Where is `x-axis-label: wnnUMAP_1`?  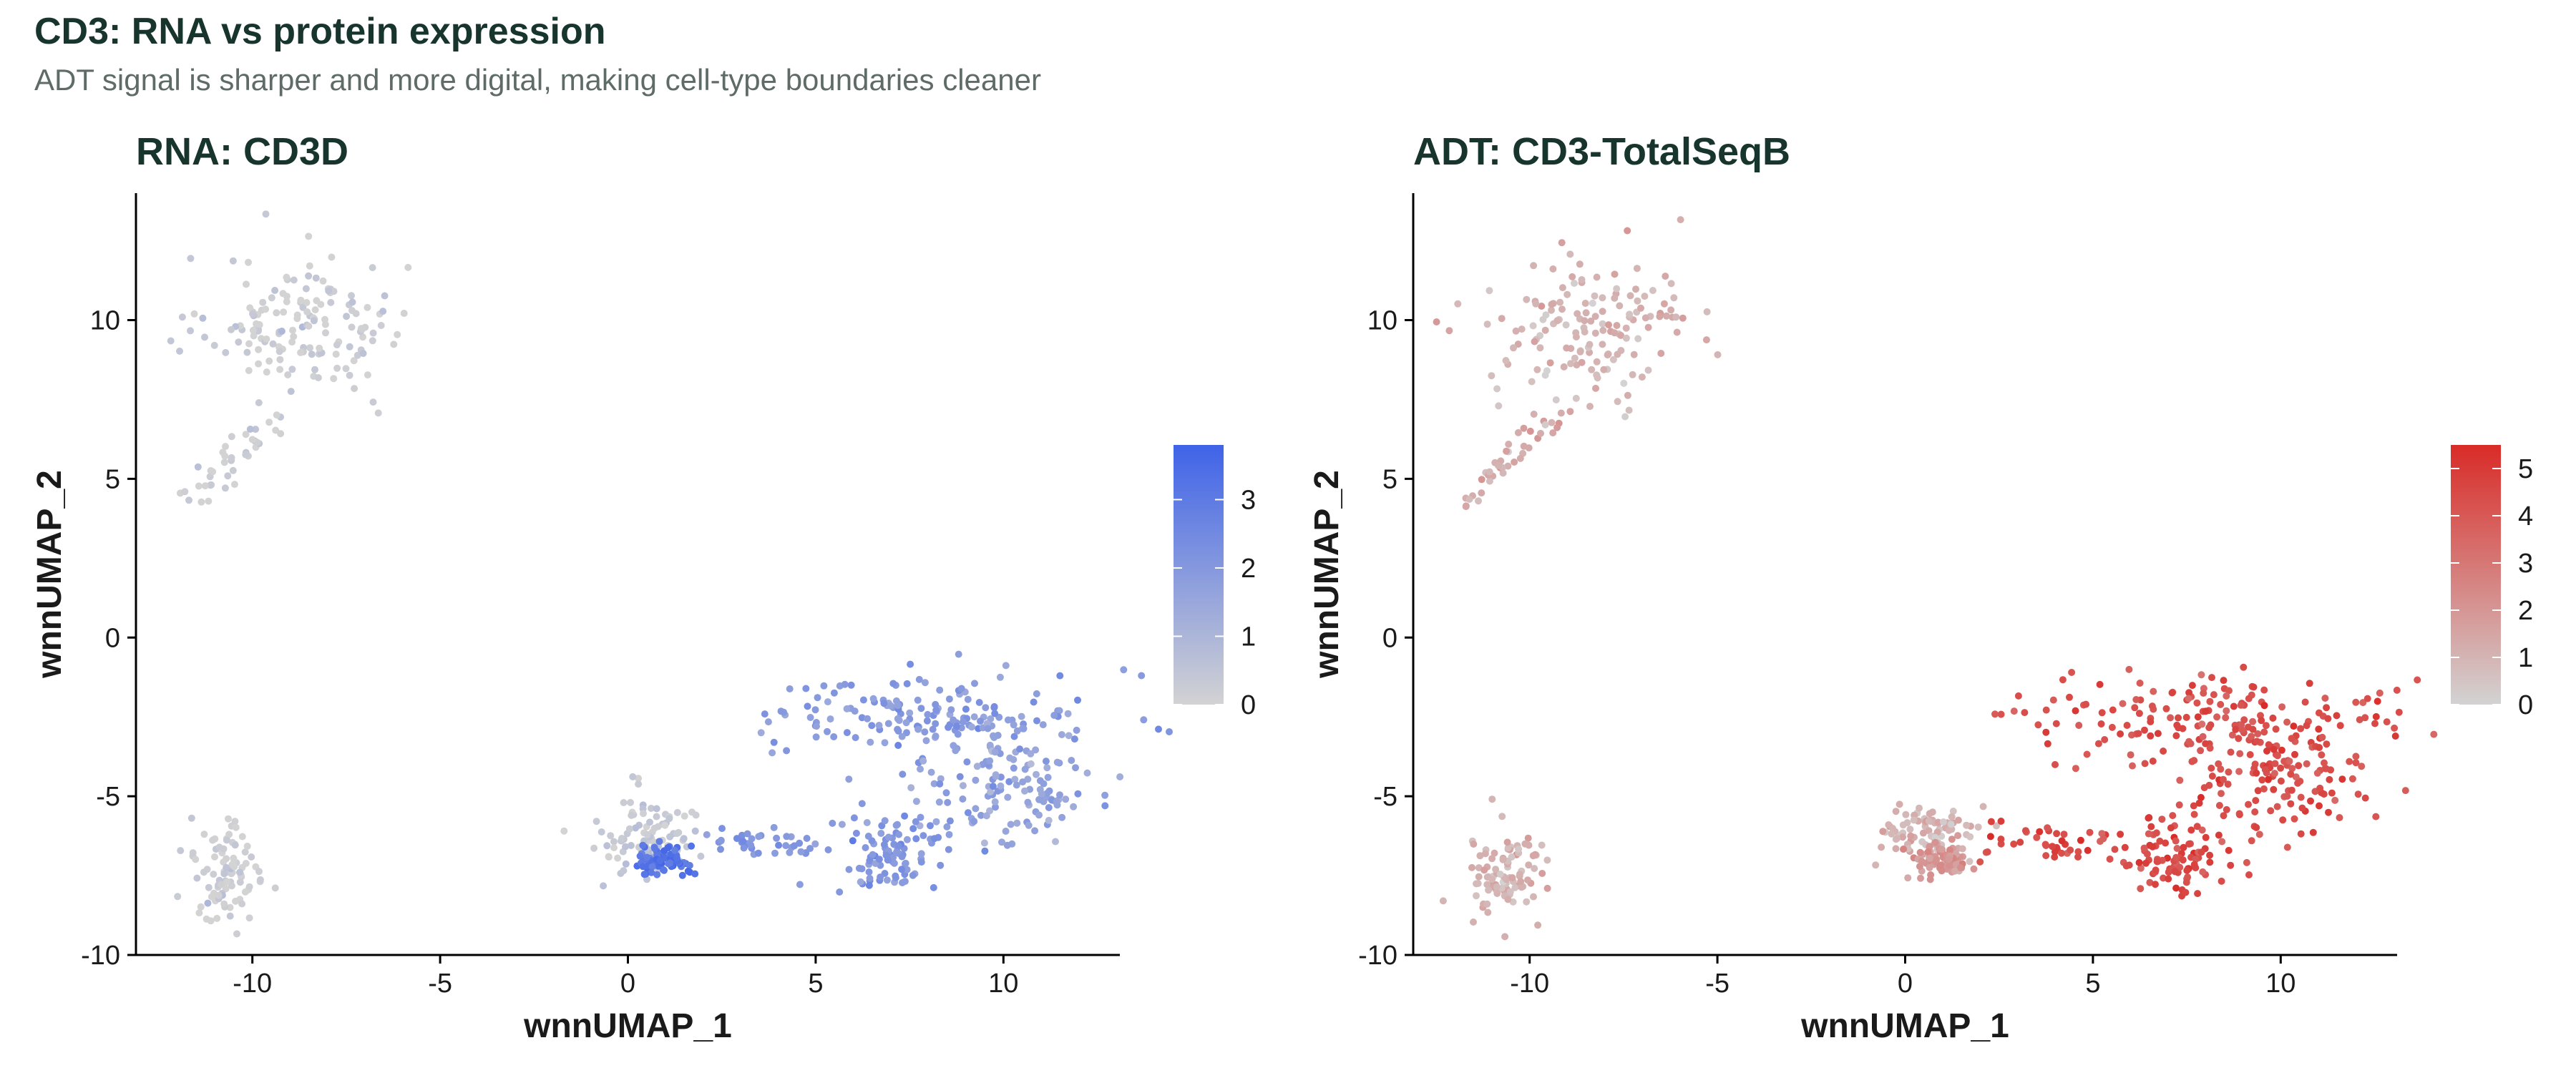 x-axis-label: wnnUMAP_1 is located at coordinates (627, 1026).